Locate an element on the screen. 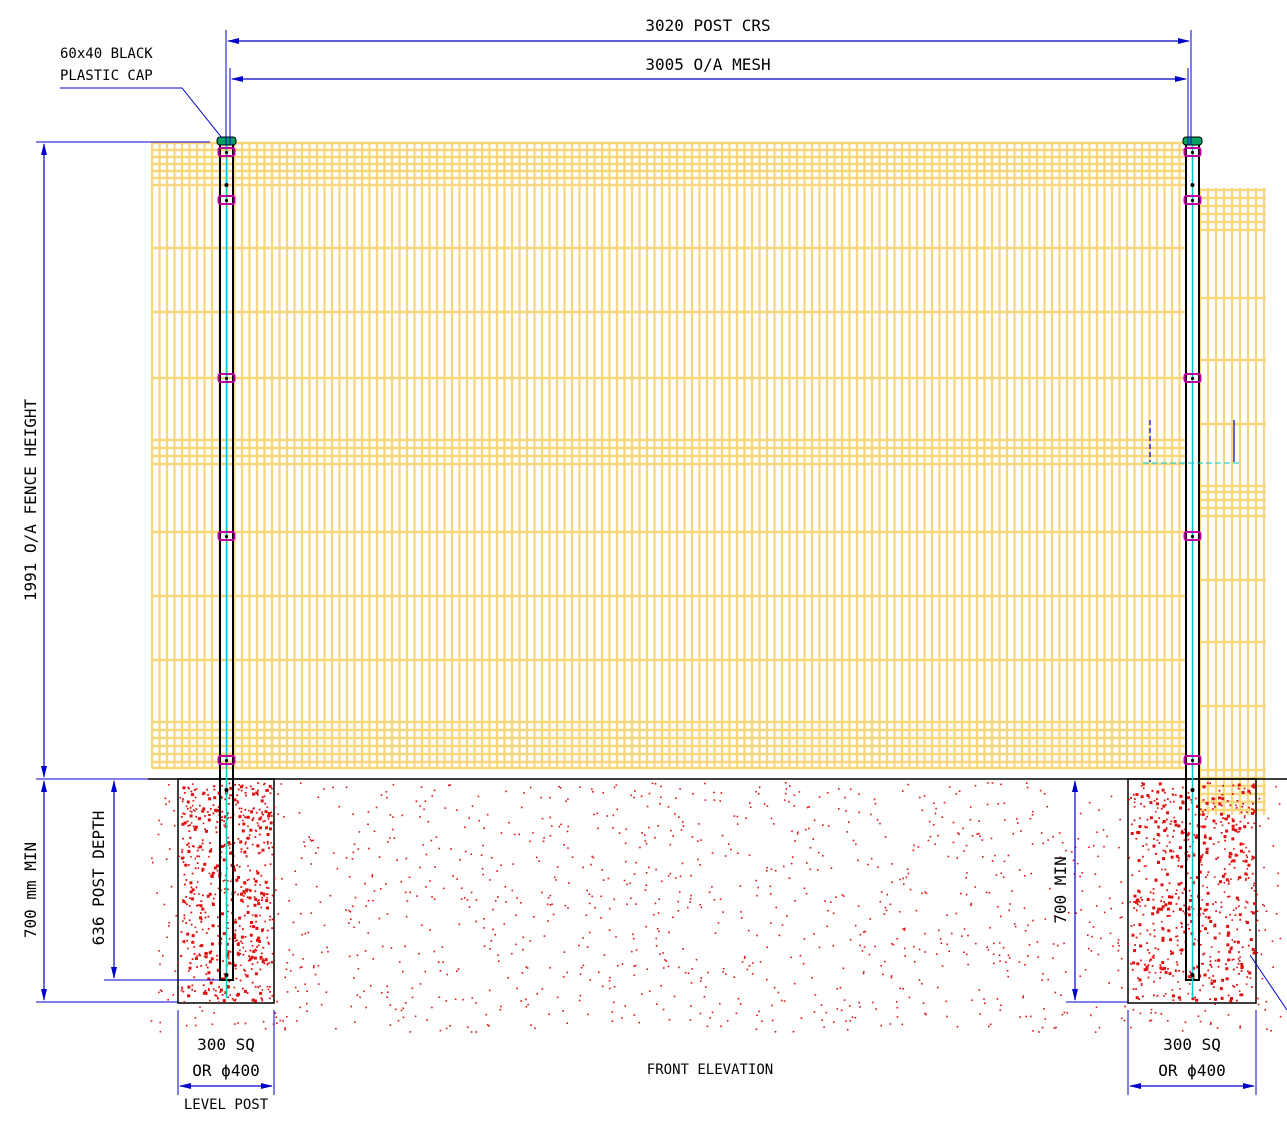 The image size is (1287, 1128). dim-post-depth: 636 POST DEPTH is located at coordinates (154, 880).